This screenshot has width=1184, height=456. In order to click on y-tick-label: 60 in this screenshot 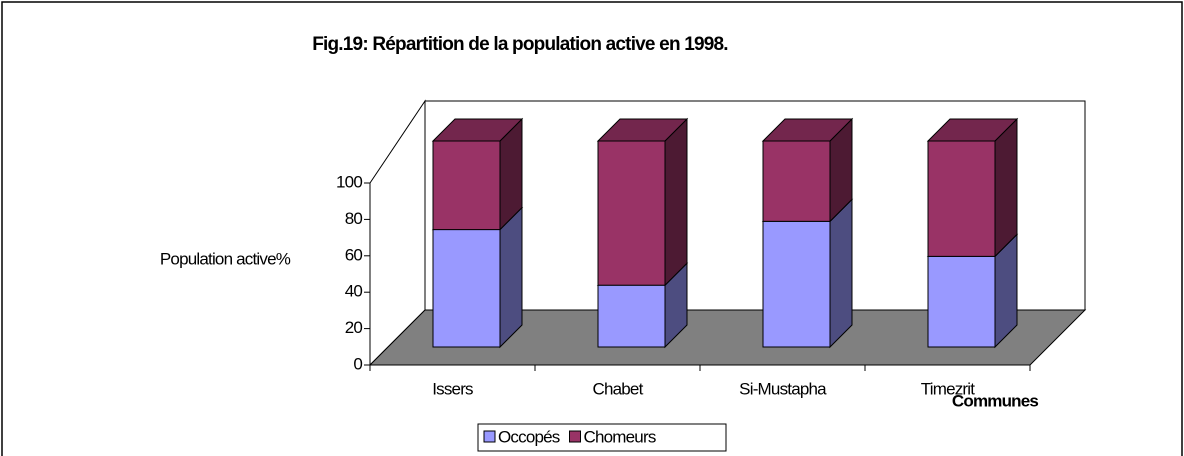, I will do `click(354, 254)`.